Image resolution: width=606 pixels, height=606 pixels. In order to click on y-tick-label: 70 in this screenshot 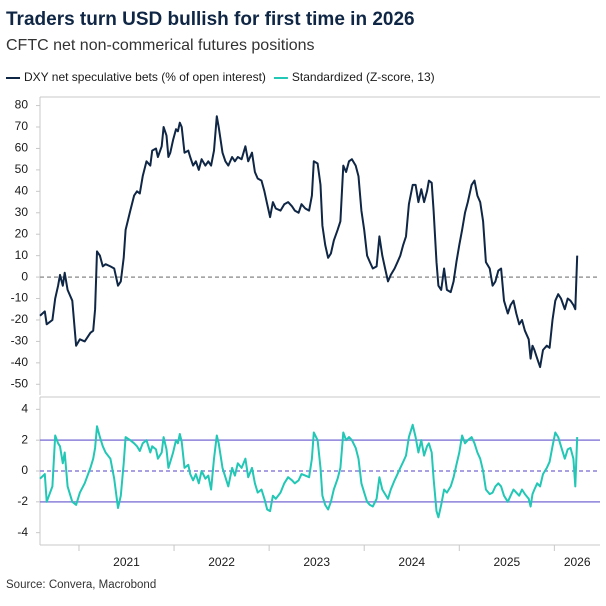, I will do `click(22, 126)`.